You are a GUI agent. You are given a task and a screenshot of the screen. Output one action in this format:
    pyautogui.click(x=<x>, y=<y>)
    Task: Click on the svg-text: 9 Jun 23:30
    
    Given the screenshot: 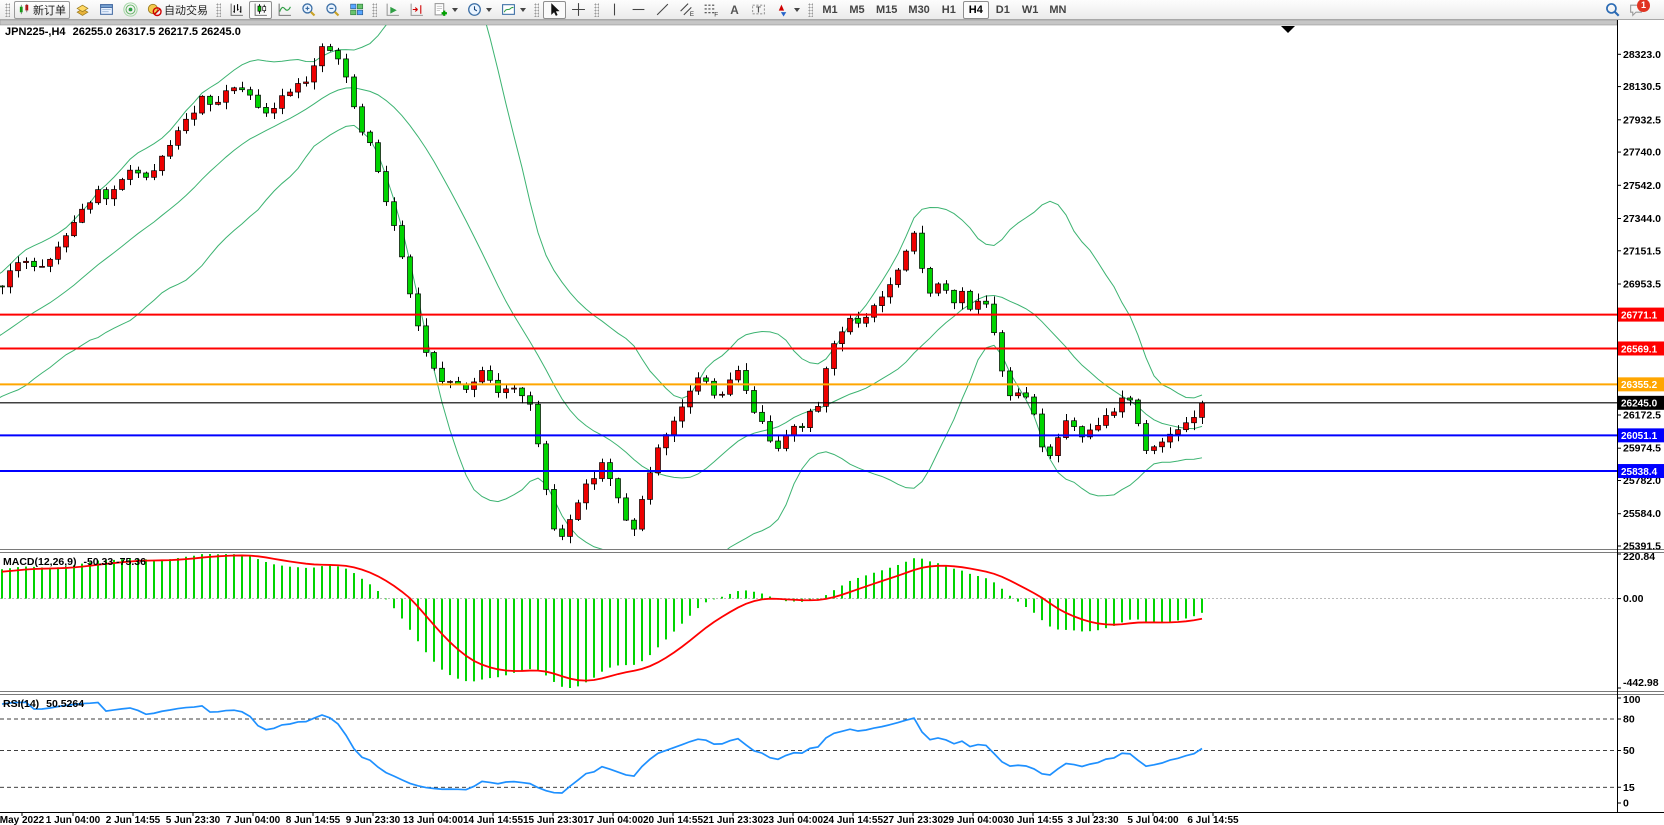 What is the action you would take?
    pyautogui.click(x=373, y=820)
    